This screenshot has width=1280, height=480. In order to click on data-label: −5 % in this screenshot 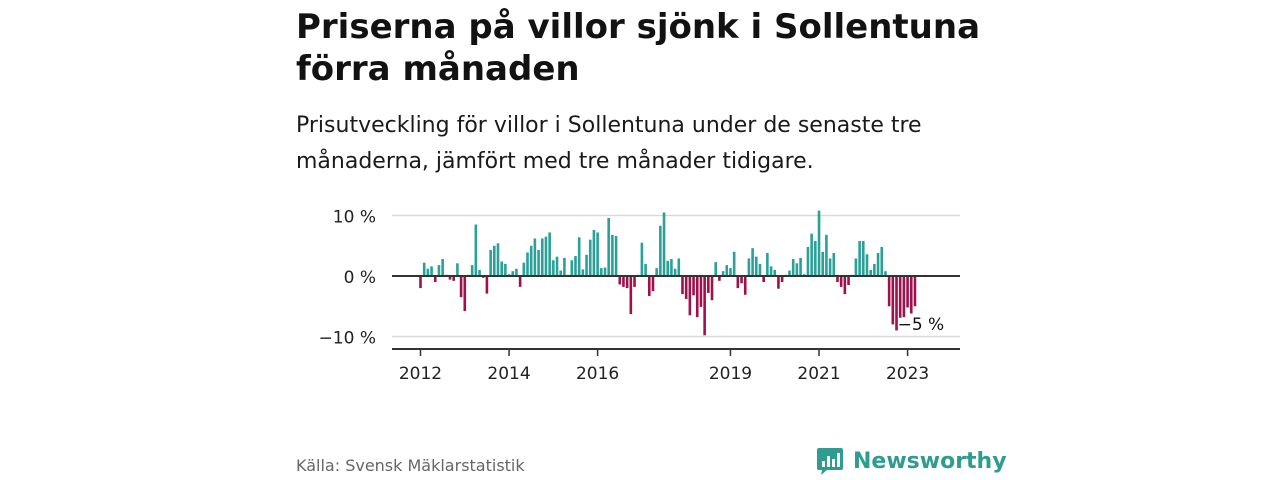, I will do `click(921, 325)`.